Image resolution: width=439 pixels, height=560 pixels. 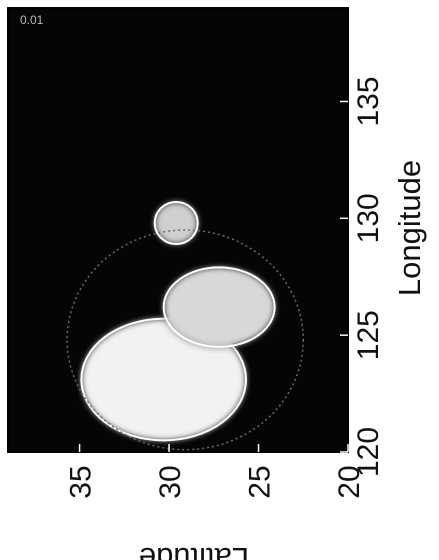 What do you see at coordinates (170, 481) in the screenshot?
I see `y-tick-label: 30` at bounding box center [170, 481].